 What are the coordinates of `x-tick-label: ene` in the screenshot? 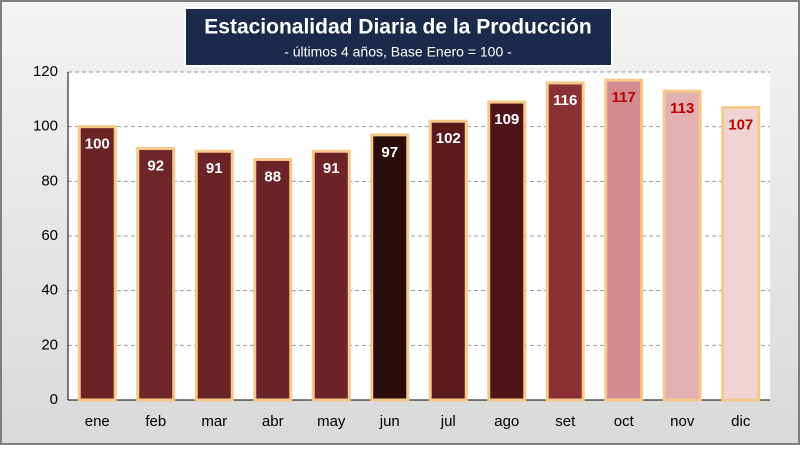 It's located at (97, 421).